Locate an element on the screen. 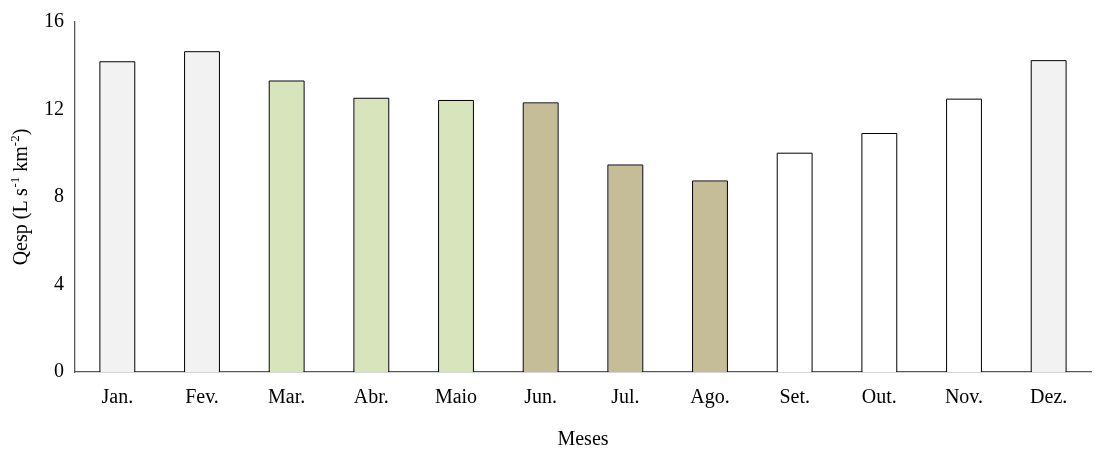 The width and height of the screenshot is (1095, 458). x-axis-title: Meses is located at coordinates (583, 438).